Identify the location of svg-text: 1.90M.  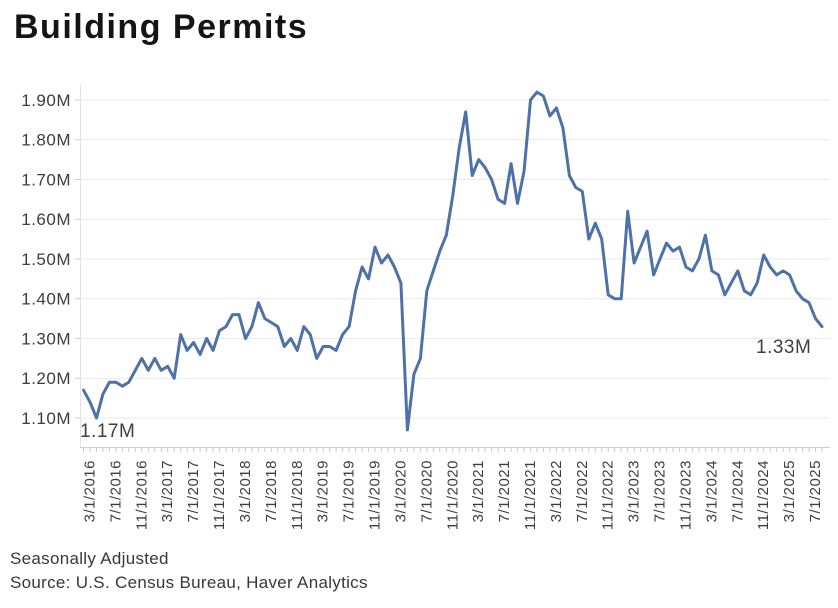
(46, 100).